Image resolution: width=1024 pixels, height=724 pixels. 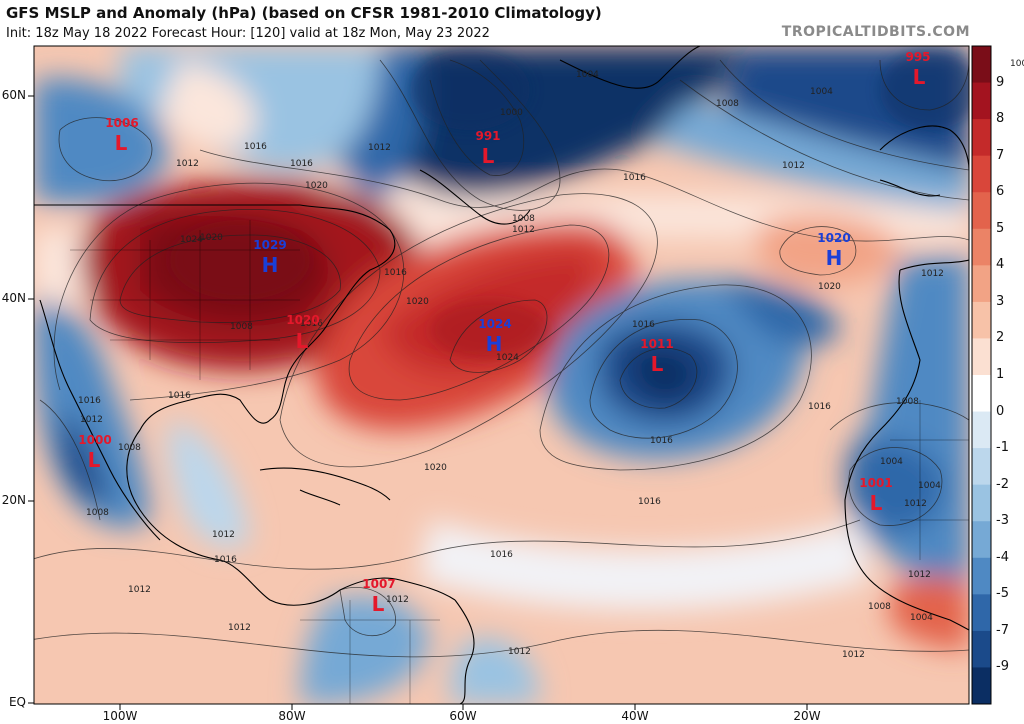 I want to click on low-value: 1020, so click(x=302, y=320).